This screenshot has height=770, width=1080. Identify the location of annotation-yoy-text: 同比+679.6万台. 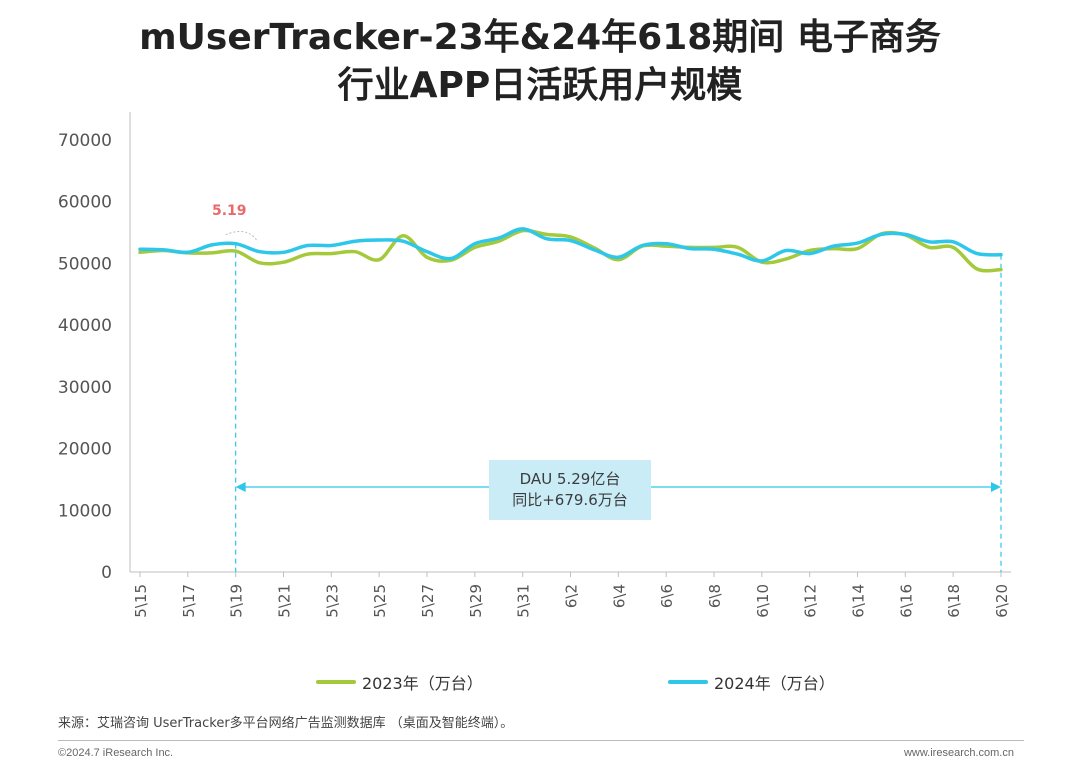
(570, 500).